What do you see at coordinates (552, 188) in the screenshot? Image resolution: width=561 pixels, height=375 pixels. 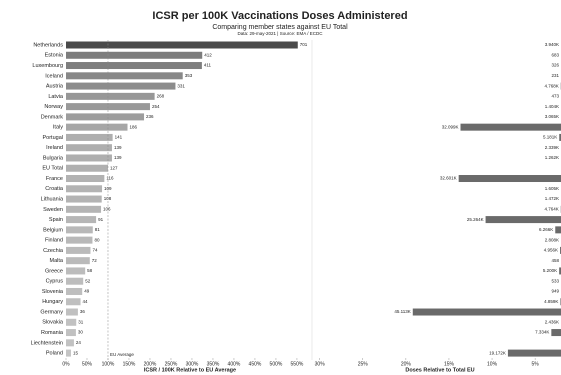 I see `value-label: 1.605K` at bounding box center [552, 188].